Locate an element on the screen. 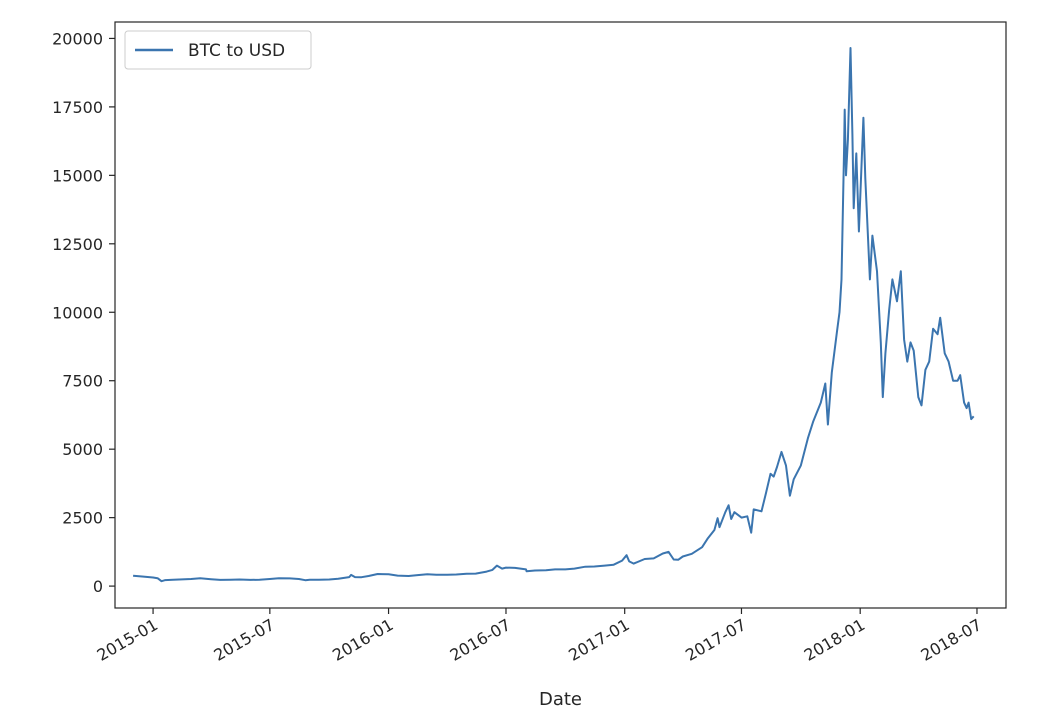 This screenshot has width=1050, height=726. x-tick-label: 2015-01 is located at coordinates (127, 640).